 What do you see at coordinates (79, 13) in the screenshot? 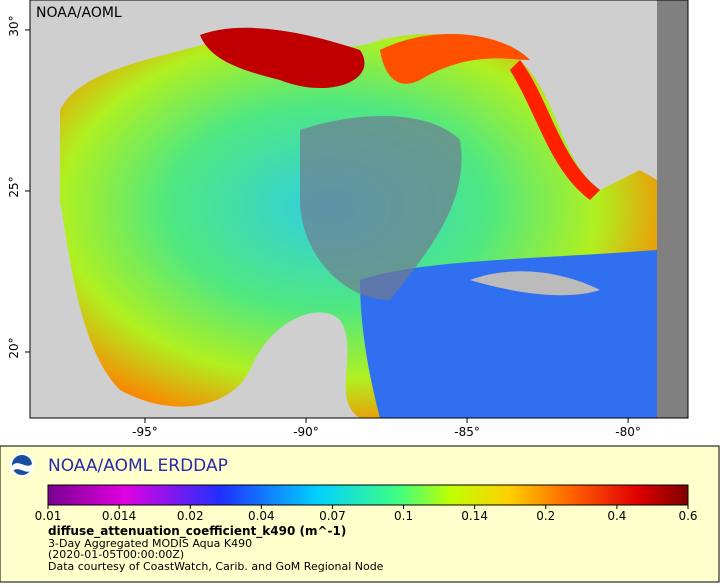
I see `corner-label: NOAA/AOML` at bounding box center [79, 13].